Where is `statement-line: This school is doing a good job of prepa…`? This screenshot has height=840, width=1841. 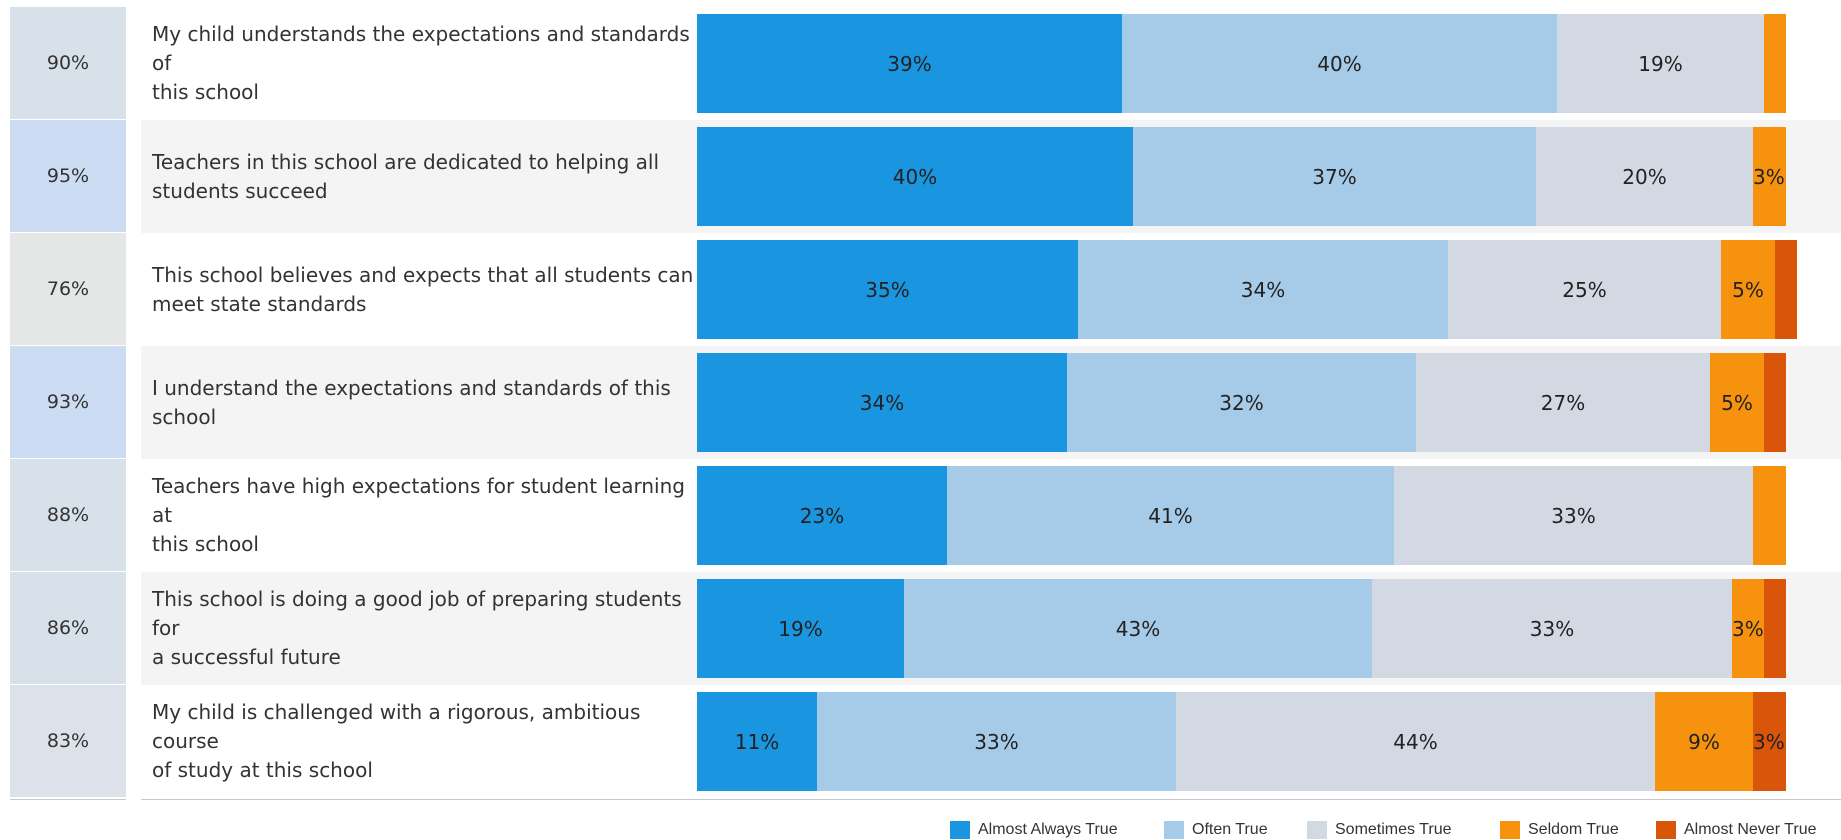 statement-line: This school is doing a good job of prepa… is located at coordinates (417, 613).